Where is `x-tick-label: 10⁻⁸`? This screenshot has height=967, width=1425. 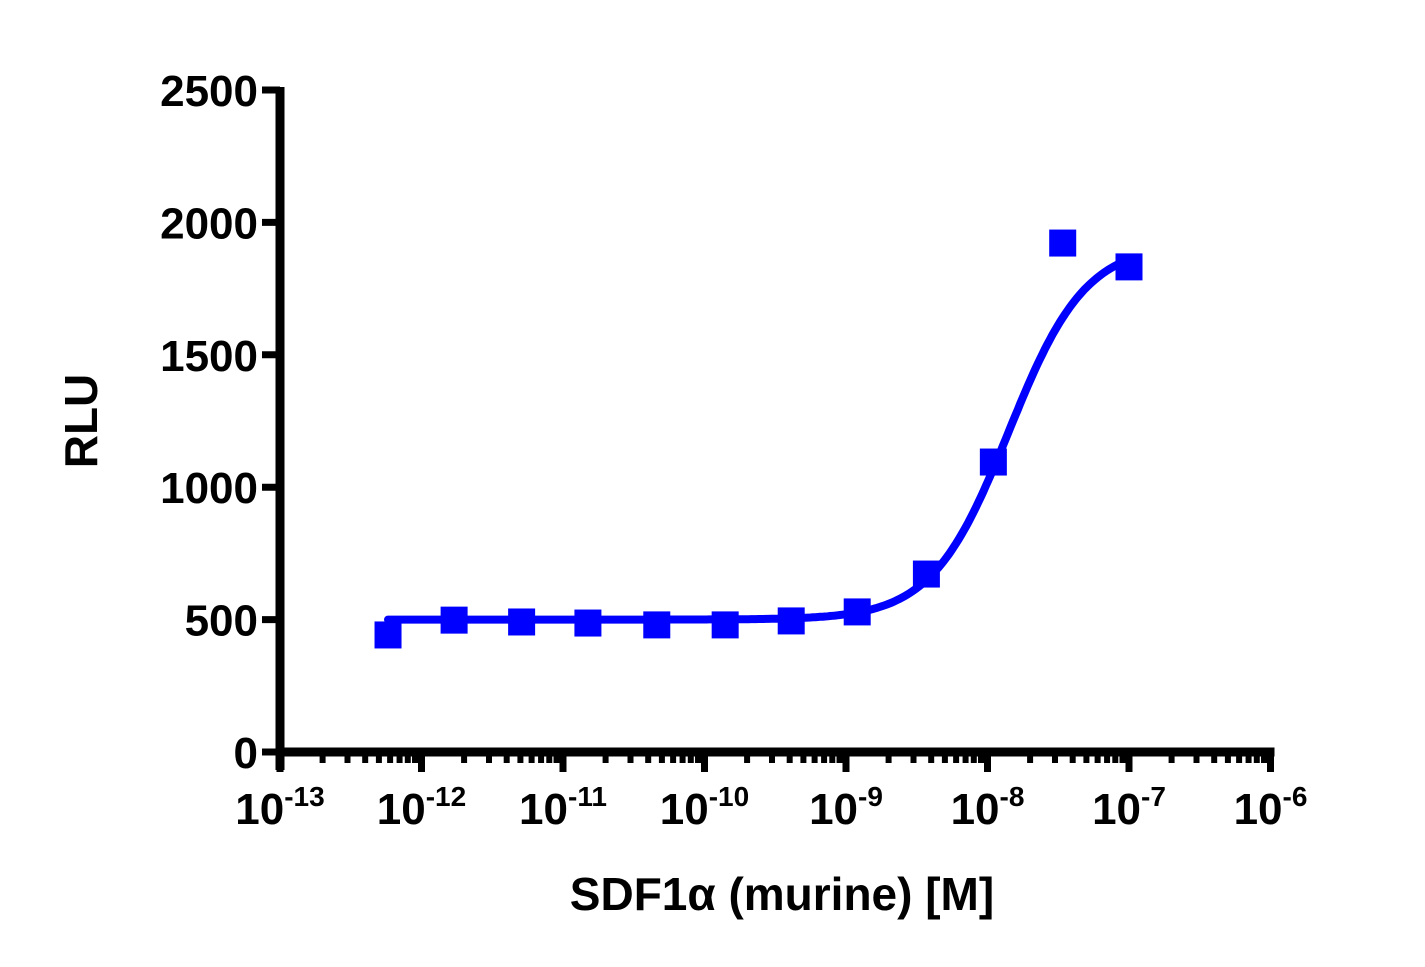 x-tick-label: 10⁻⁸ is located at coordinates (988, 807).